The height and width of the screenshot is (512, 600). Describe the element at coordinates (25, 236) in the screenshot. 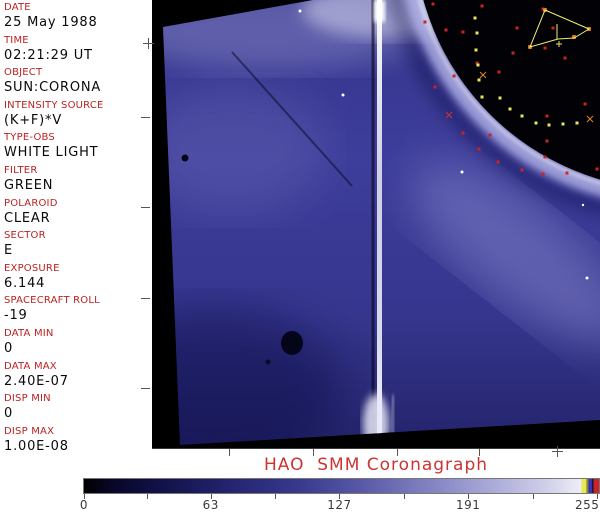

I see `field-label: SECTOR` at that location.